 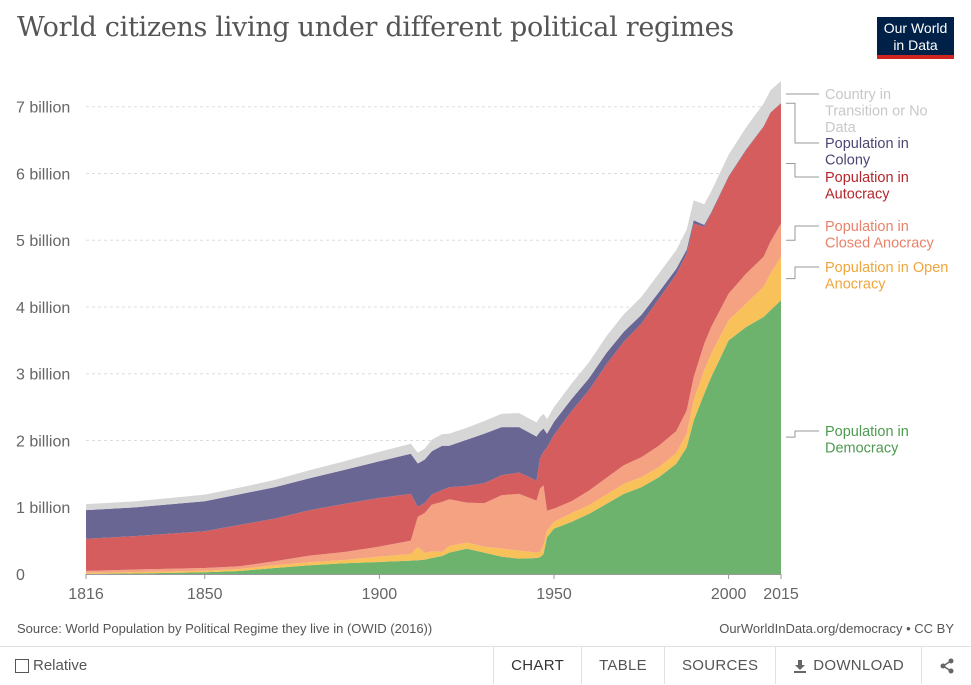 I want to click on tab-download: DOWNLOAD, so click(x=848, y=665).